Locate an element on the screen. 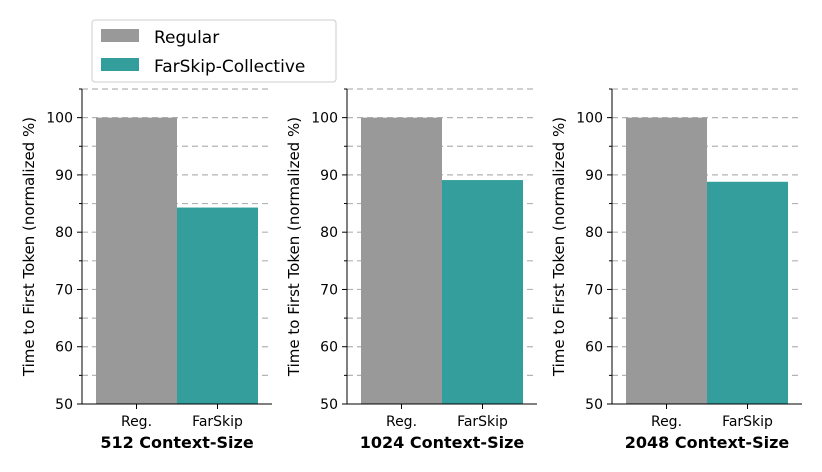  legend-frame is located at coordinates (214, 51).